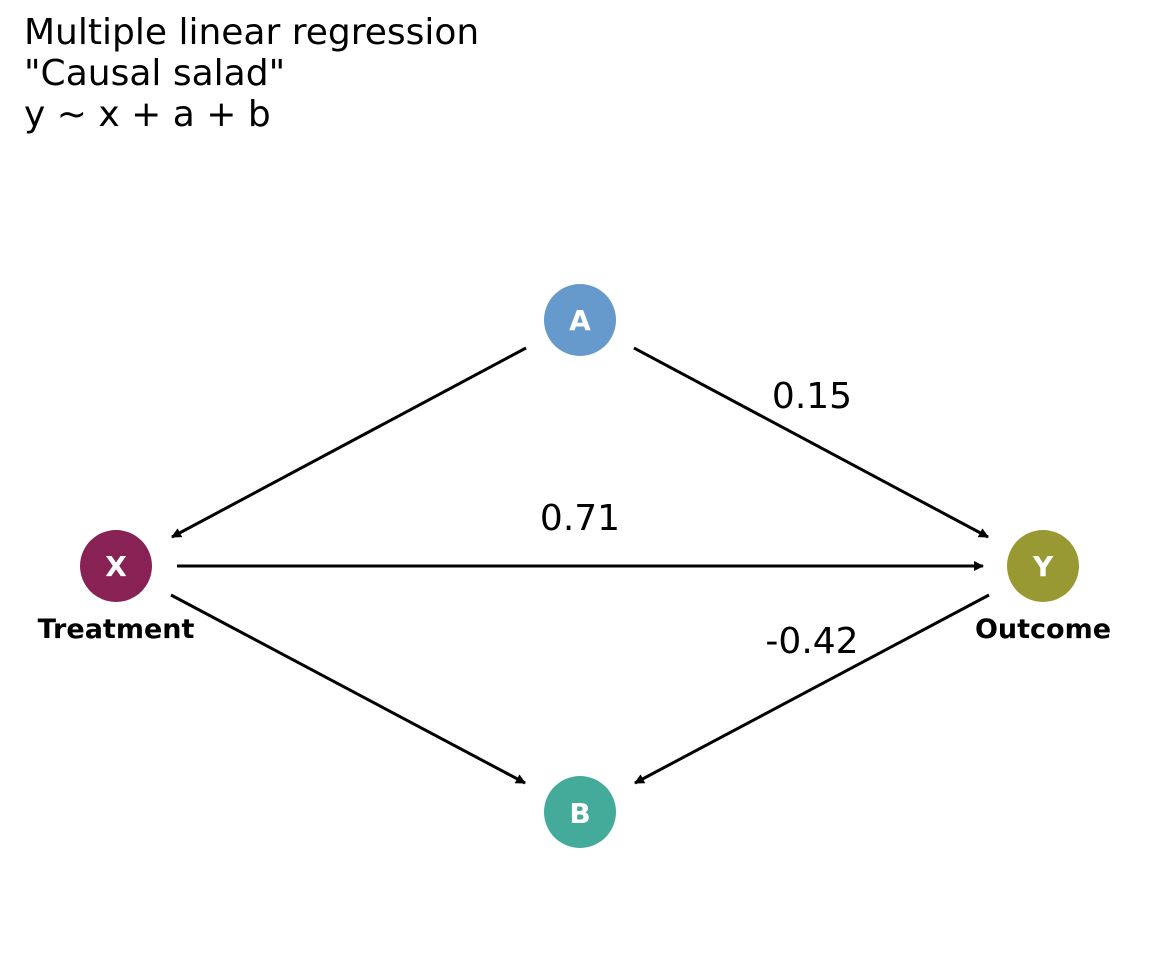  I want to click on node-x: X Treatment, so click(116, 587).